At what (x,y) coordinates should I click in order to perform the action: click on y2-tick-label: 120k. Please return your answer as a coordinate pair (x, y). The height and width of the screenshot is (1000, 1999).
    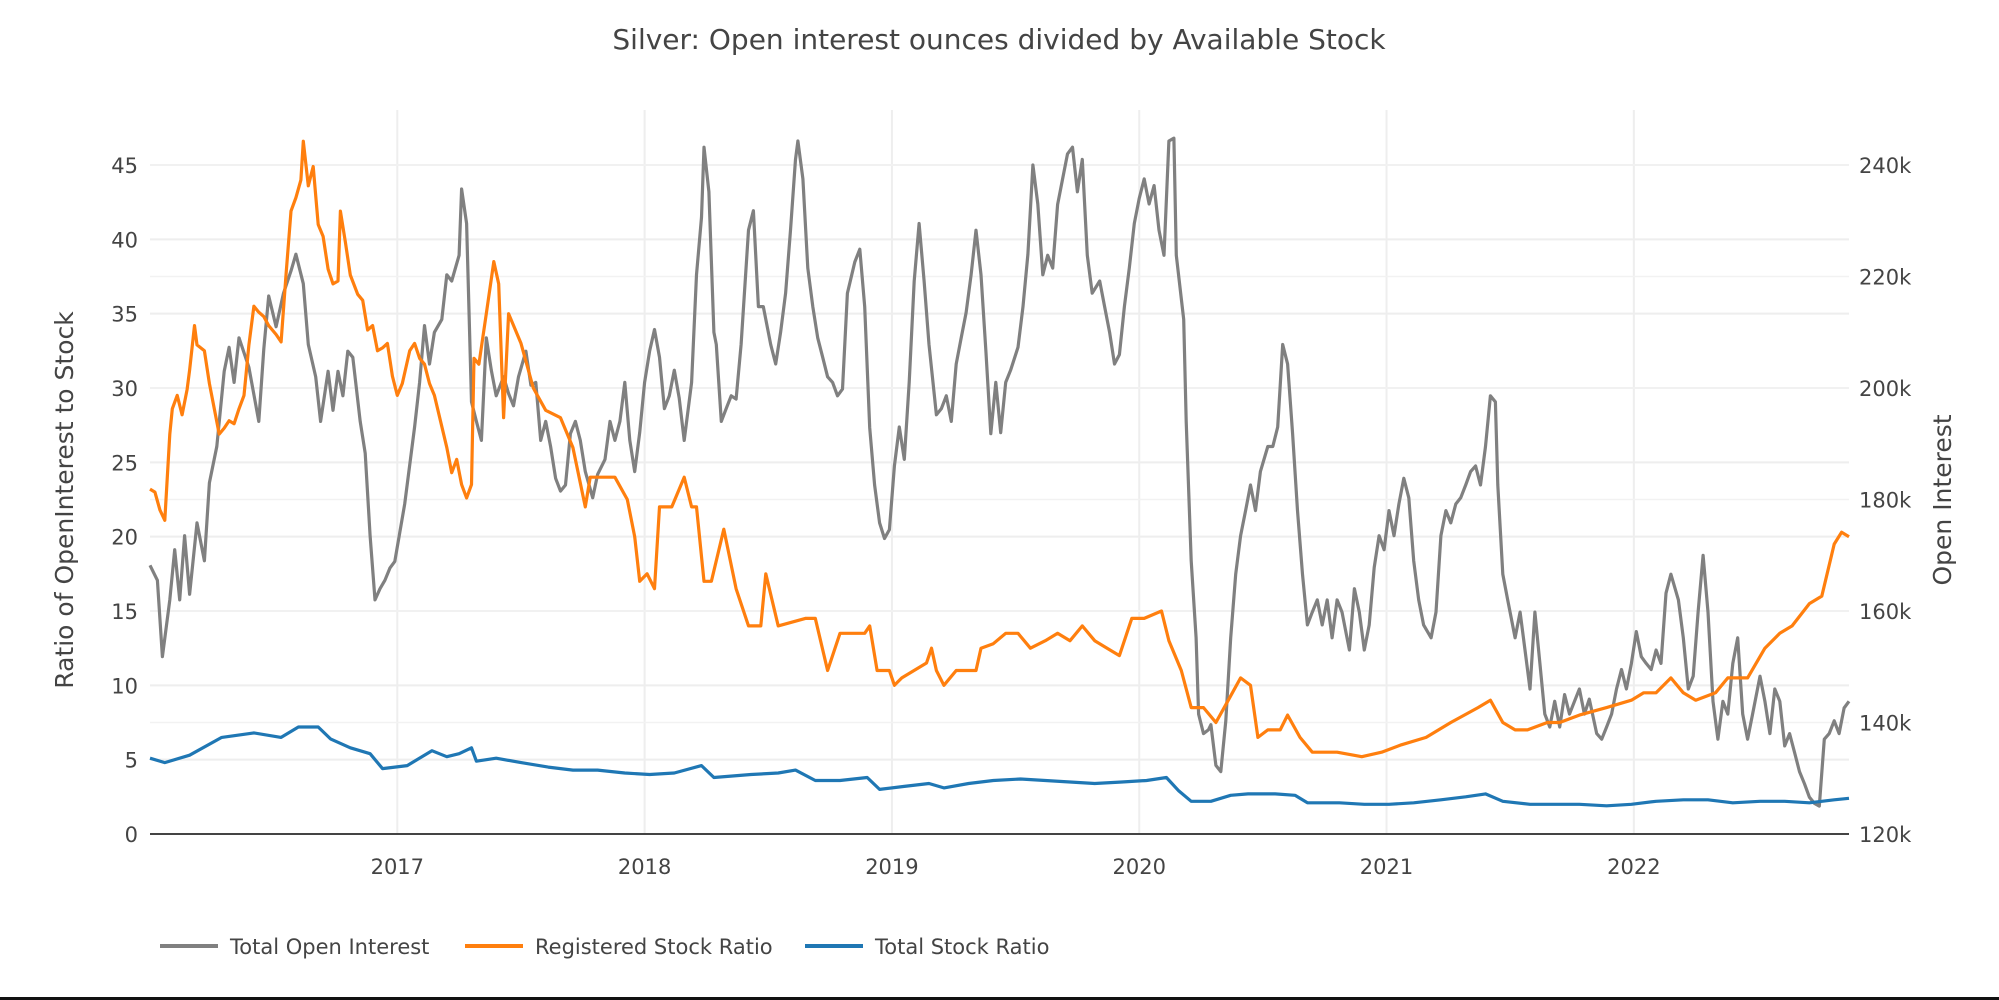
    Looking at the image, I should click on (1885, 835).